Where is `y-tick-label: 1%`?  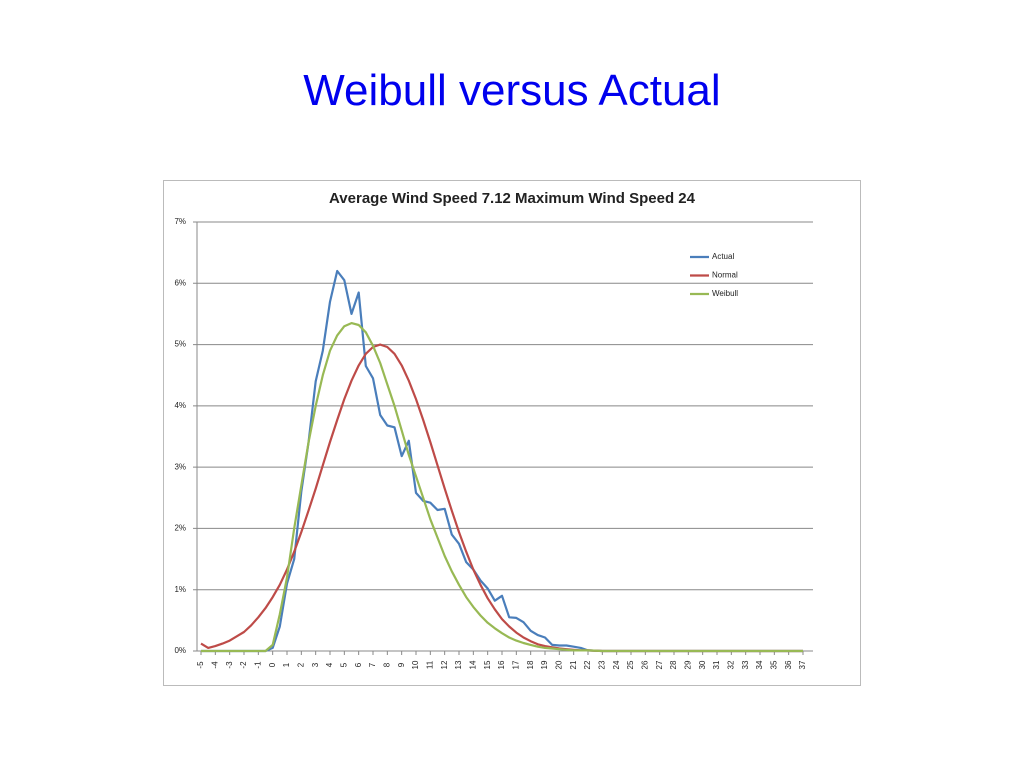
y-tick-label: 1% is located at coordinates (180, 589).